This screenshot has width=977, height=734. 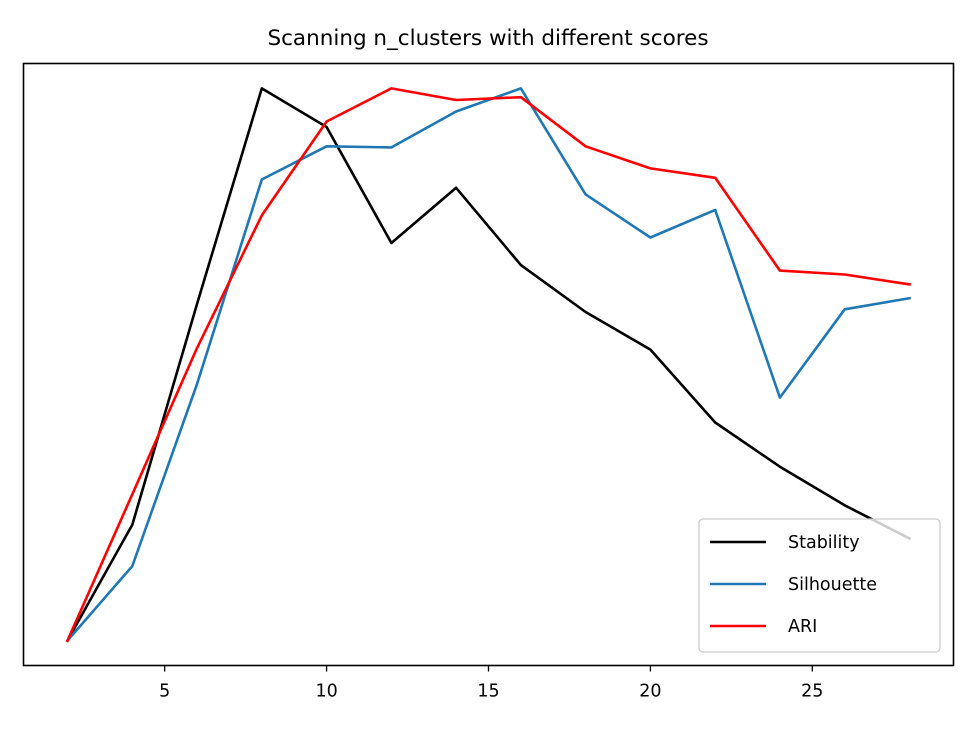 What do you see at coordinates (802, 627) in the screenshot?
I see `legend-label-ari: ARI` at bounding box center [802, 627].